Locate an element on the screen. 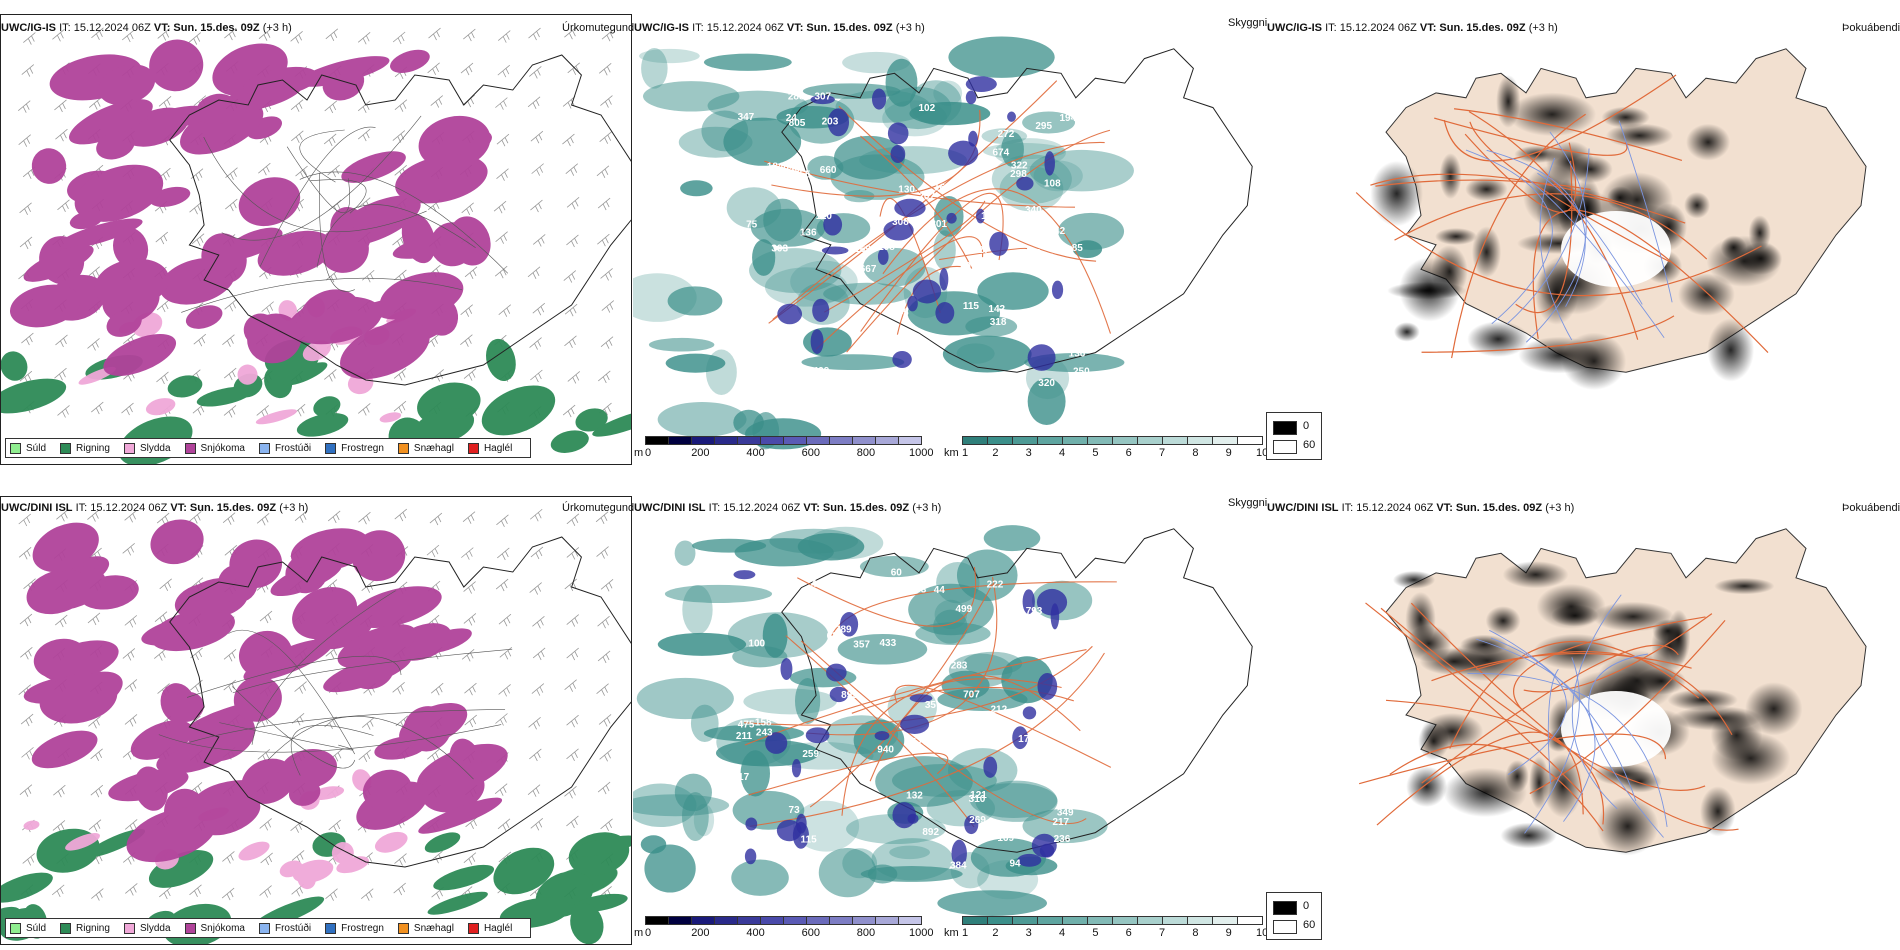 The image size is (1900, 950). colorbar-tick: 9 is located at coordinates (1228, 453).